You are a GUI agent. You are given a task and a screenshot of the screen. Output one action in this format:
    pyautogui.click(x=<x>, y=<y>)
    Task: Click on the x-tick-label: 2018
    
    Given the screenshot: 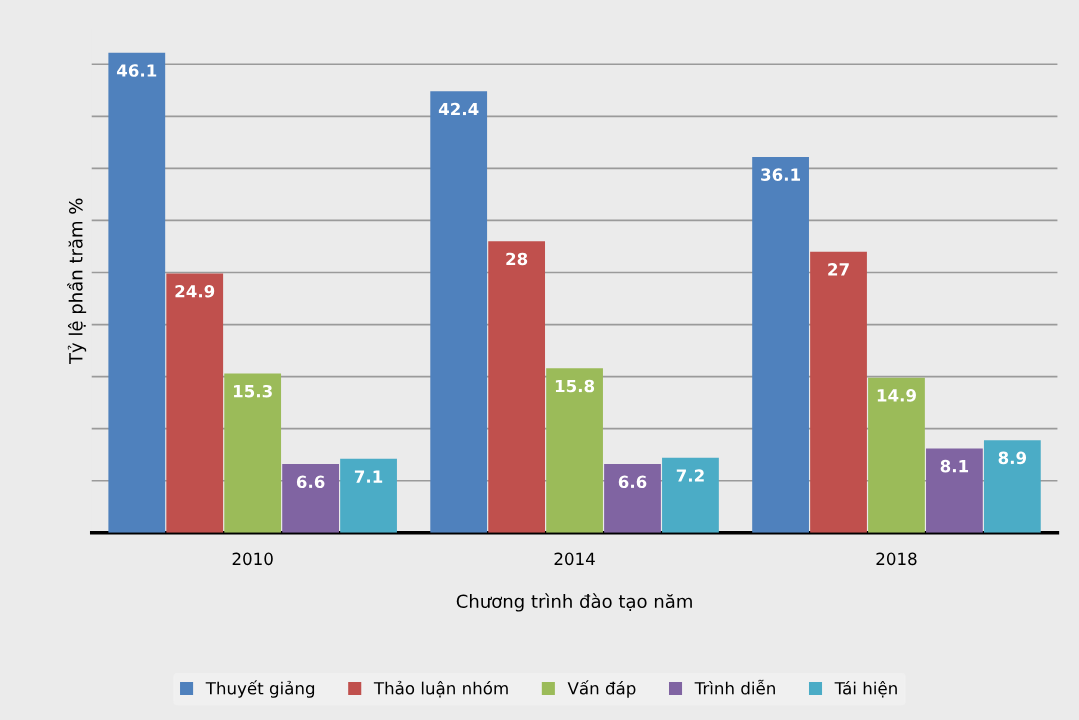 What is the action you would take?
    pyautogui.click(x=896, y=559)
    